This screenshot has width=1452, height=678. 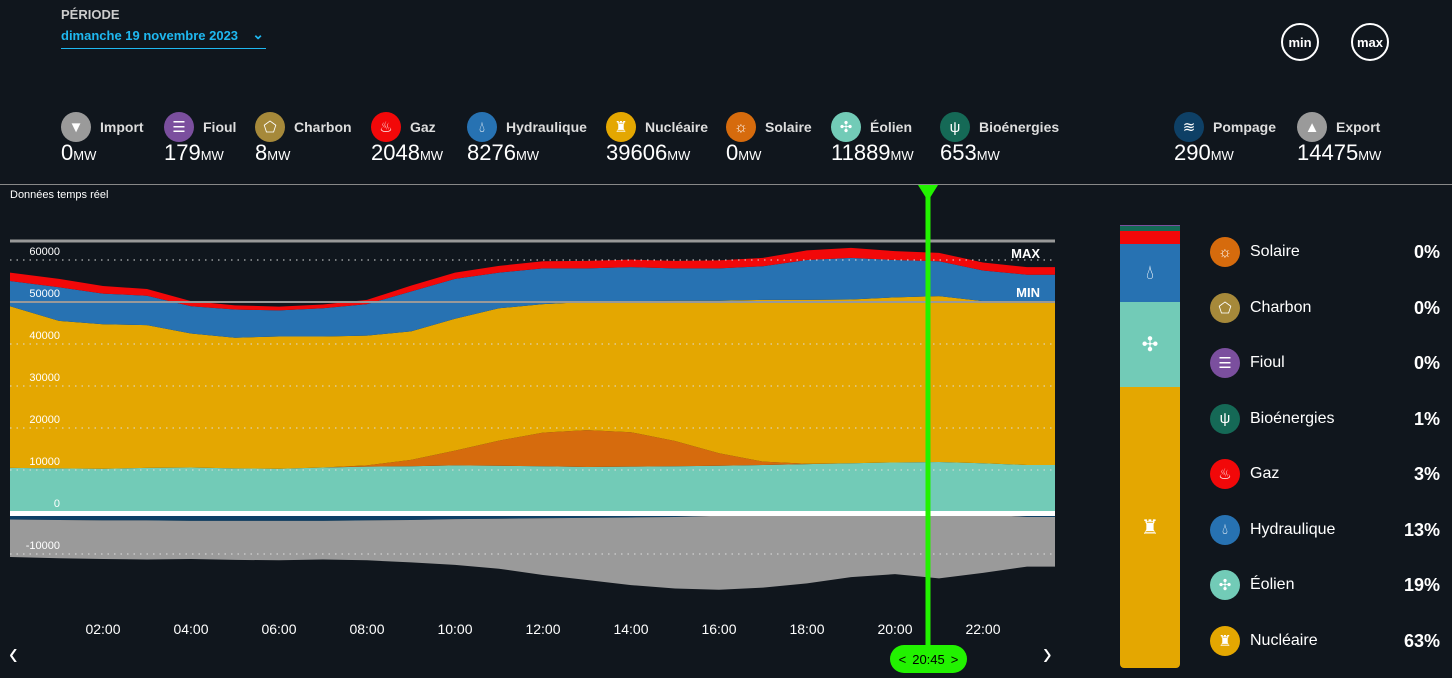 What do you see at coordinates (677, 127) in the screenshot?
I see `stat-label: Nucléaire` at bounding box center [677, 127].